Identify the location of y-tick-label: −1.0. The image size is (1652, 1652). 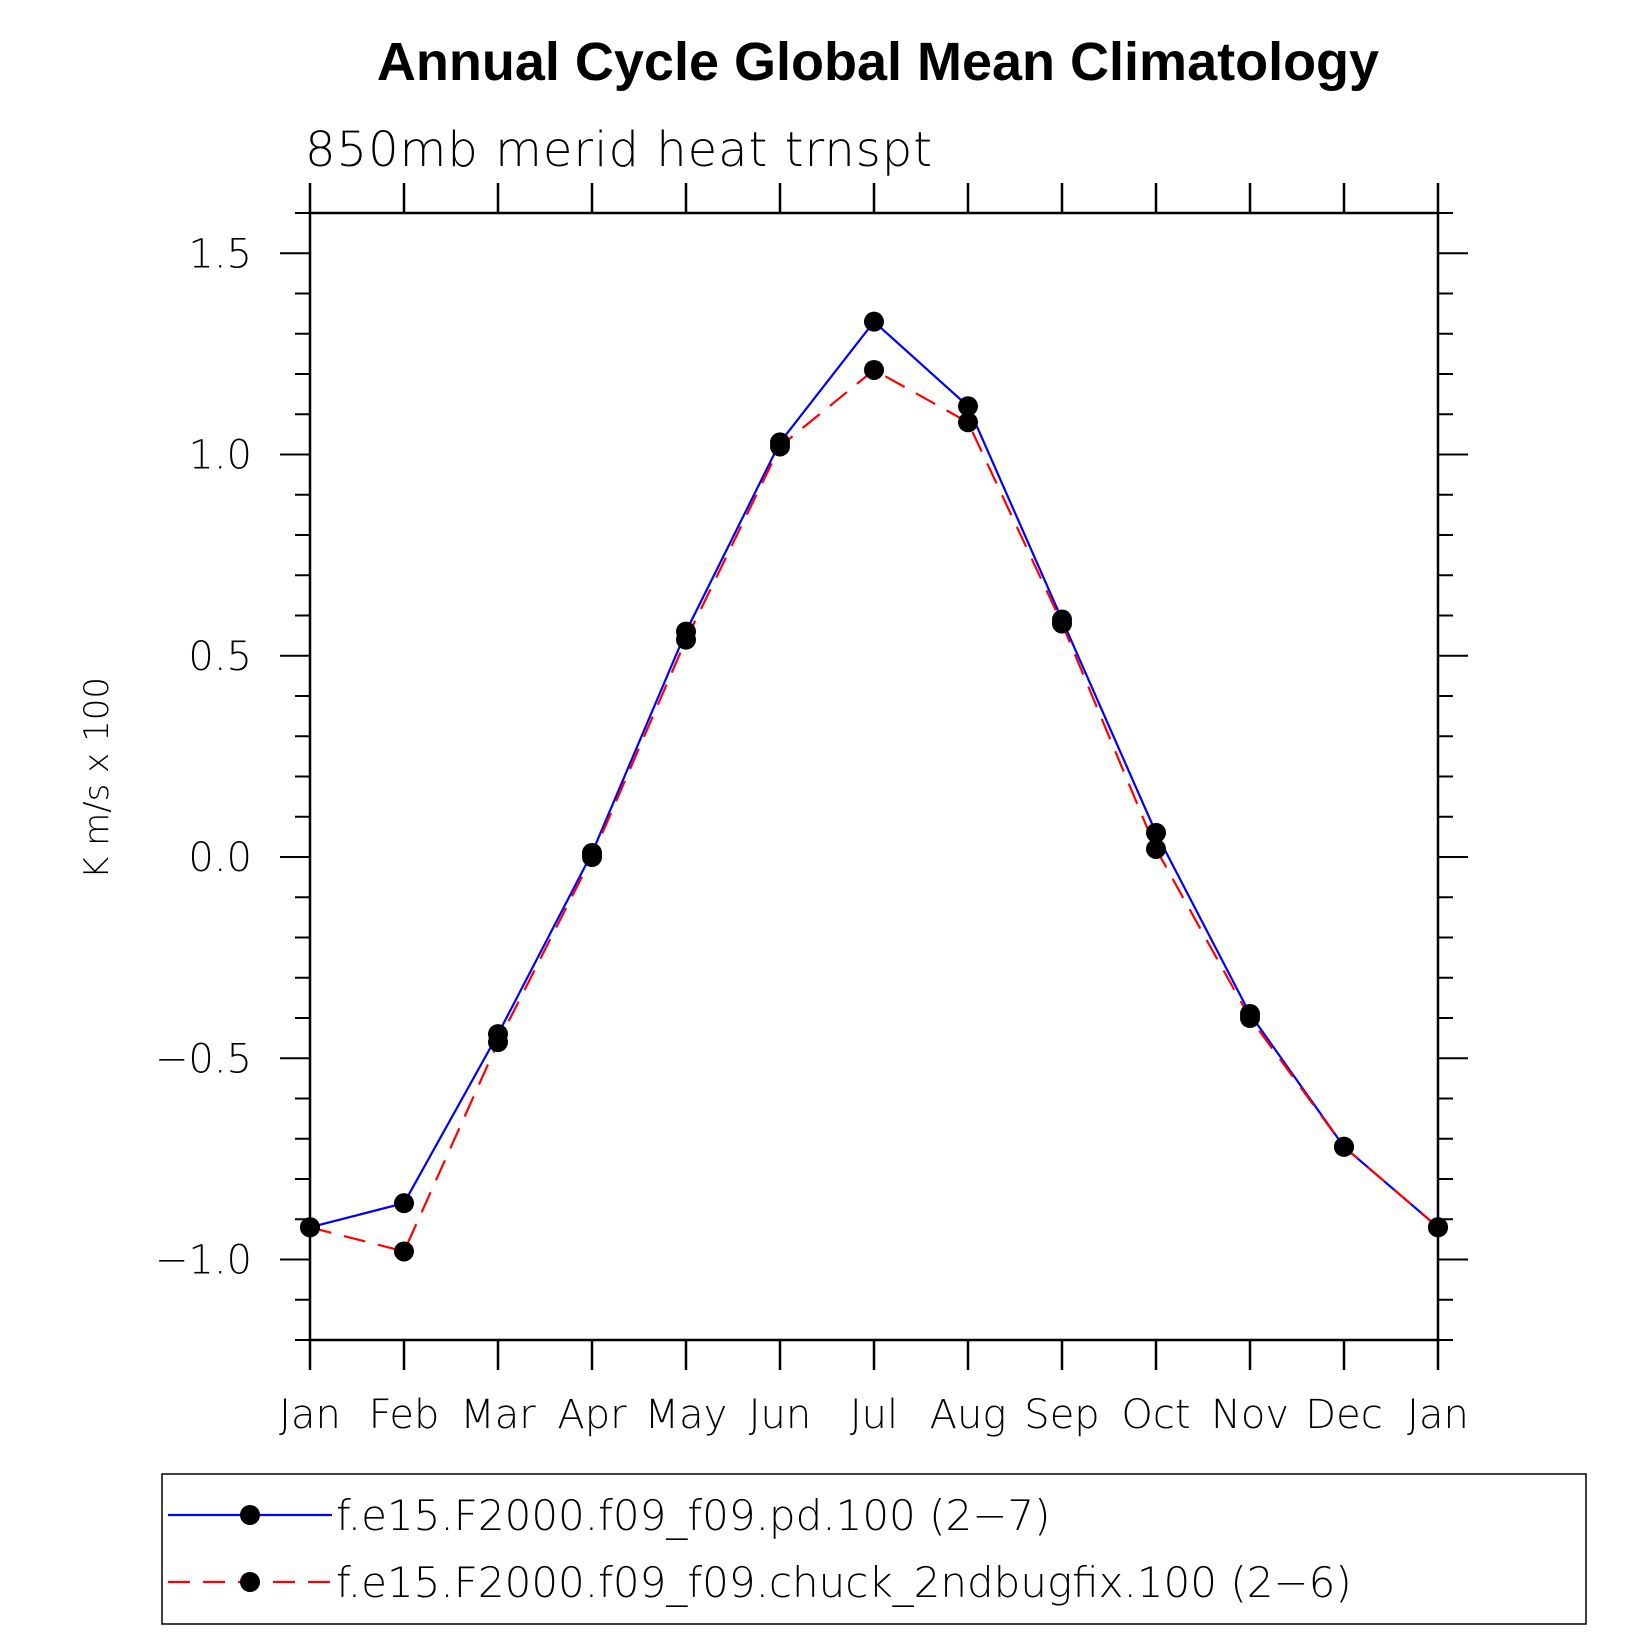
(203, 1261).